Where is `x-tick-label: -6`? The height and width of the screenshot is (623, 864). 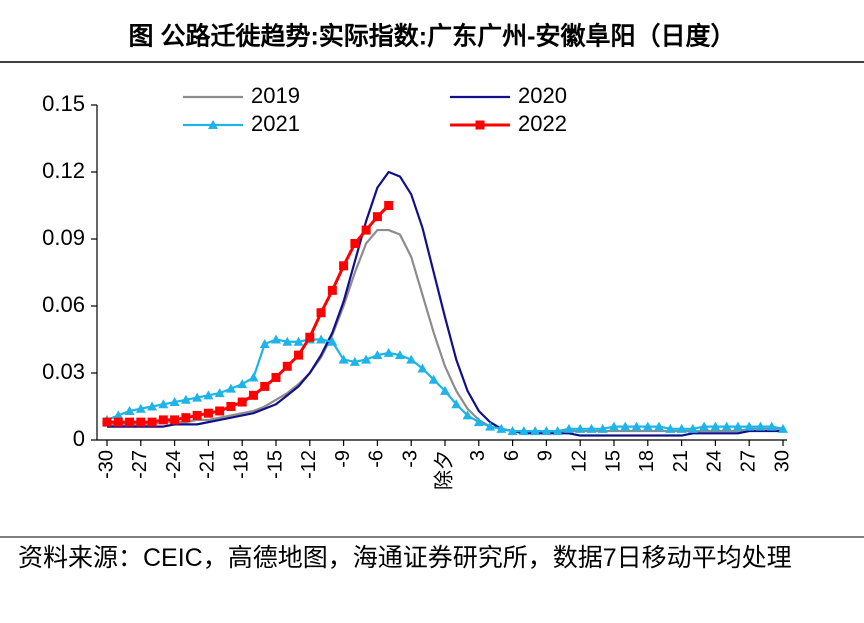
x-tick-label: -6 is located at coordinates (377, 459).